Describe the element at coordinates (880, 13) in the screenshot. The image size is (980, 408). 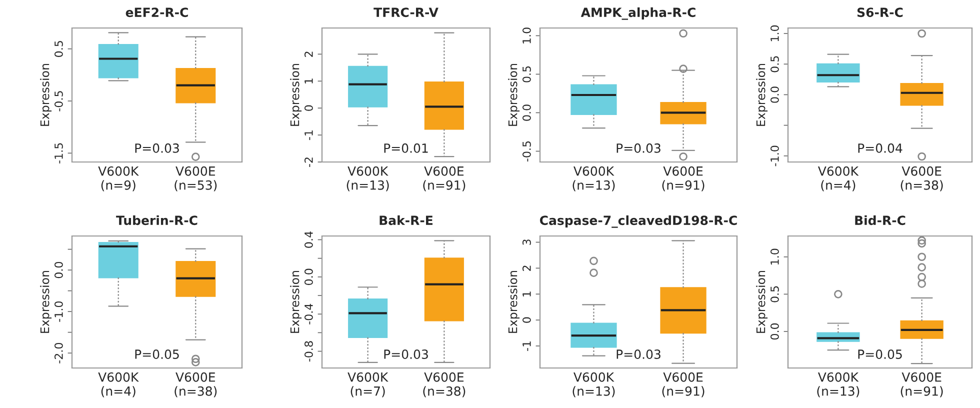
I see `chart-title: S6-R-C` at that location.